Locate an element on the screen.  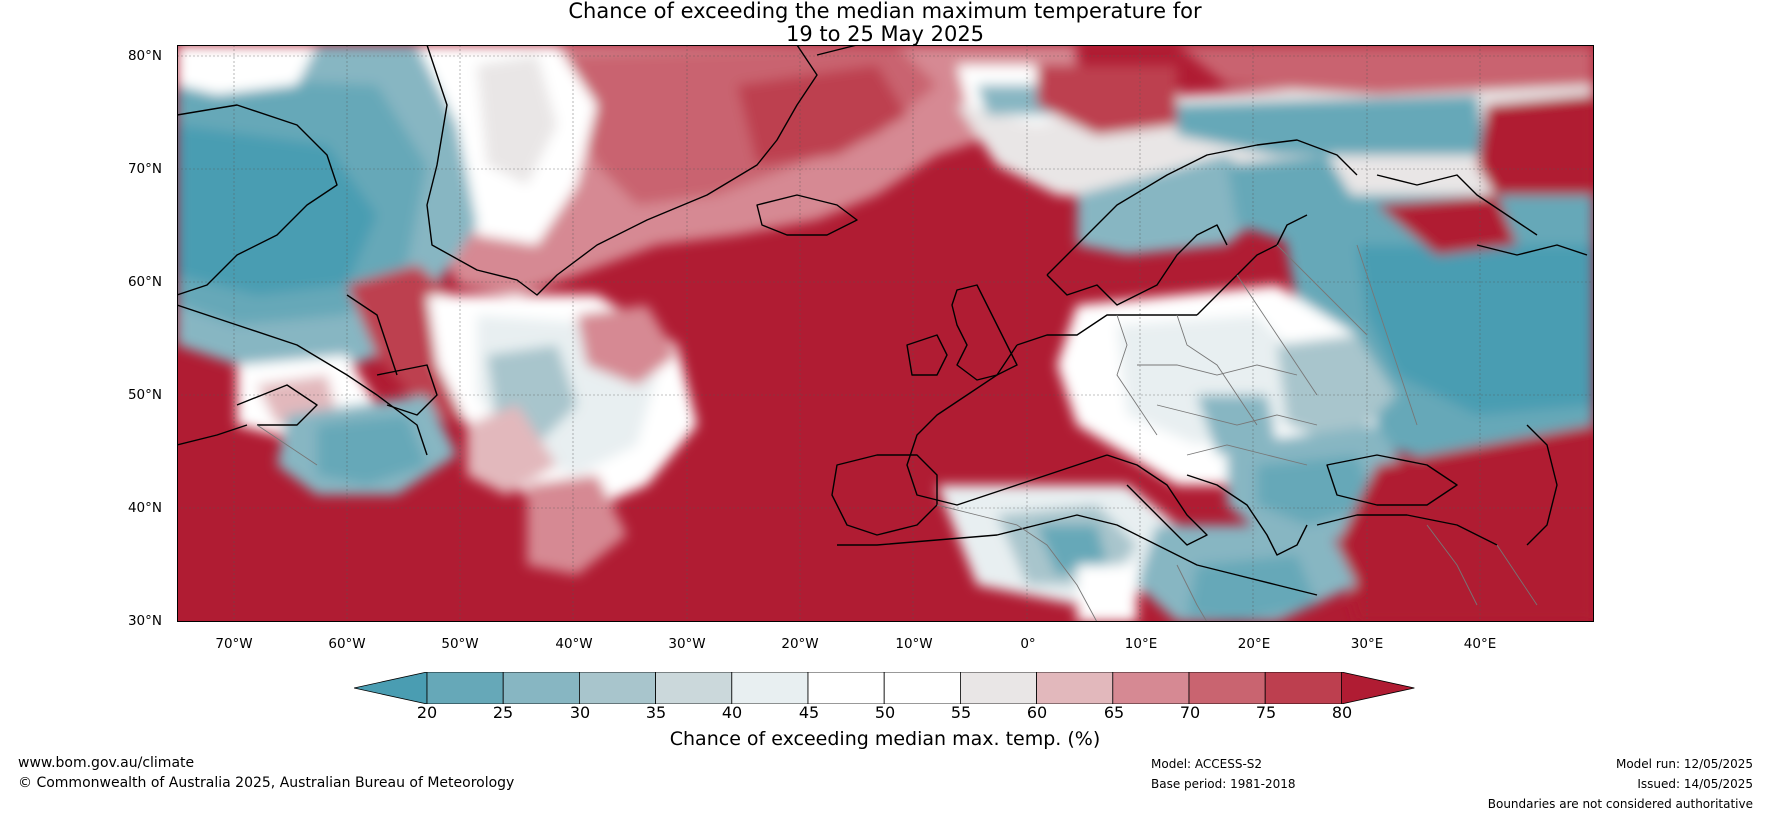
lon-label-40w: 40°W is located at coordinates (574, 644).